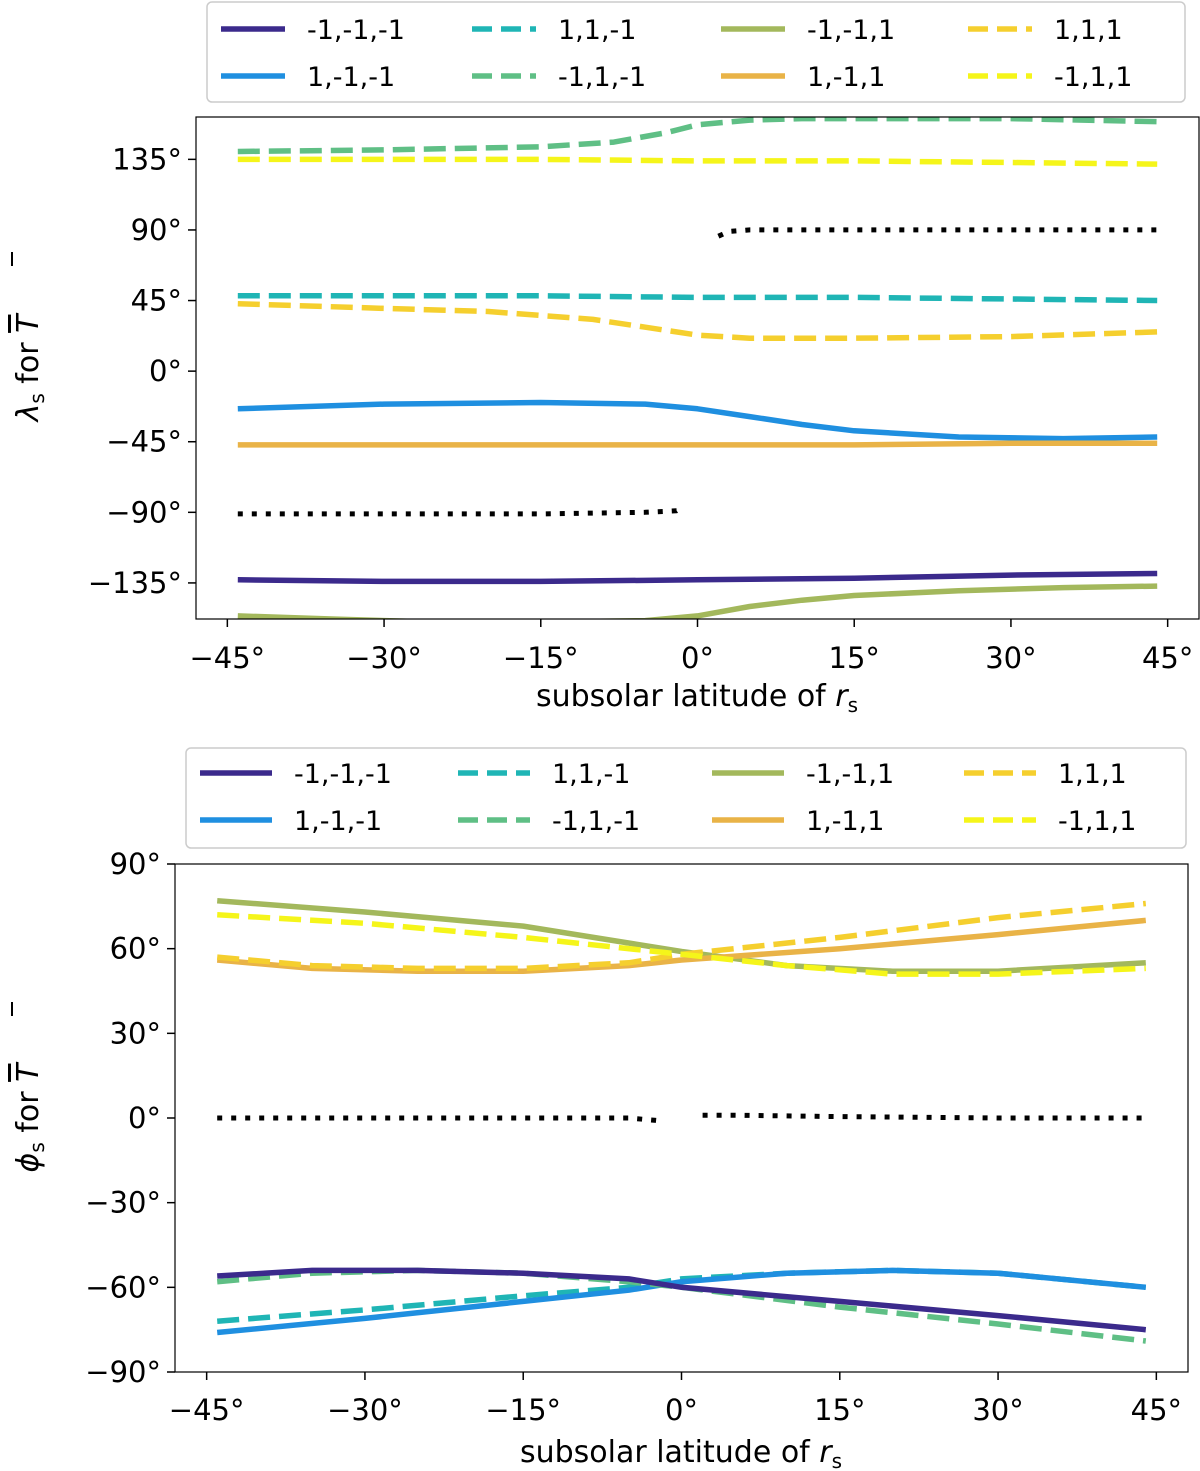 The height and width of the screenshot is (1471, 1200). What do you see at coordinates (697, 136) in the screenshot?
I see `series-line-m1_1_m1-lambda` at bounding box center [697, 136].